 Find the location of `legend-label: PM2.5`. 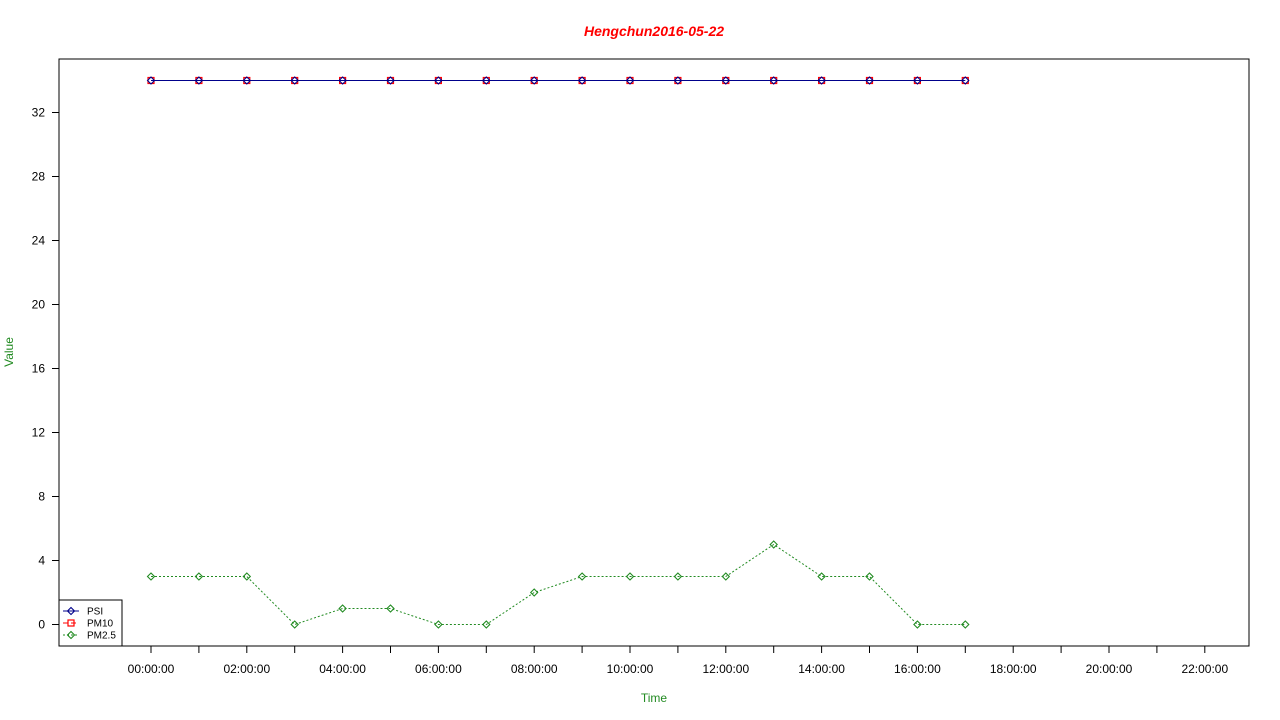

legend-label: PM2.5 is located at coordinates (101, 636).